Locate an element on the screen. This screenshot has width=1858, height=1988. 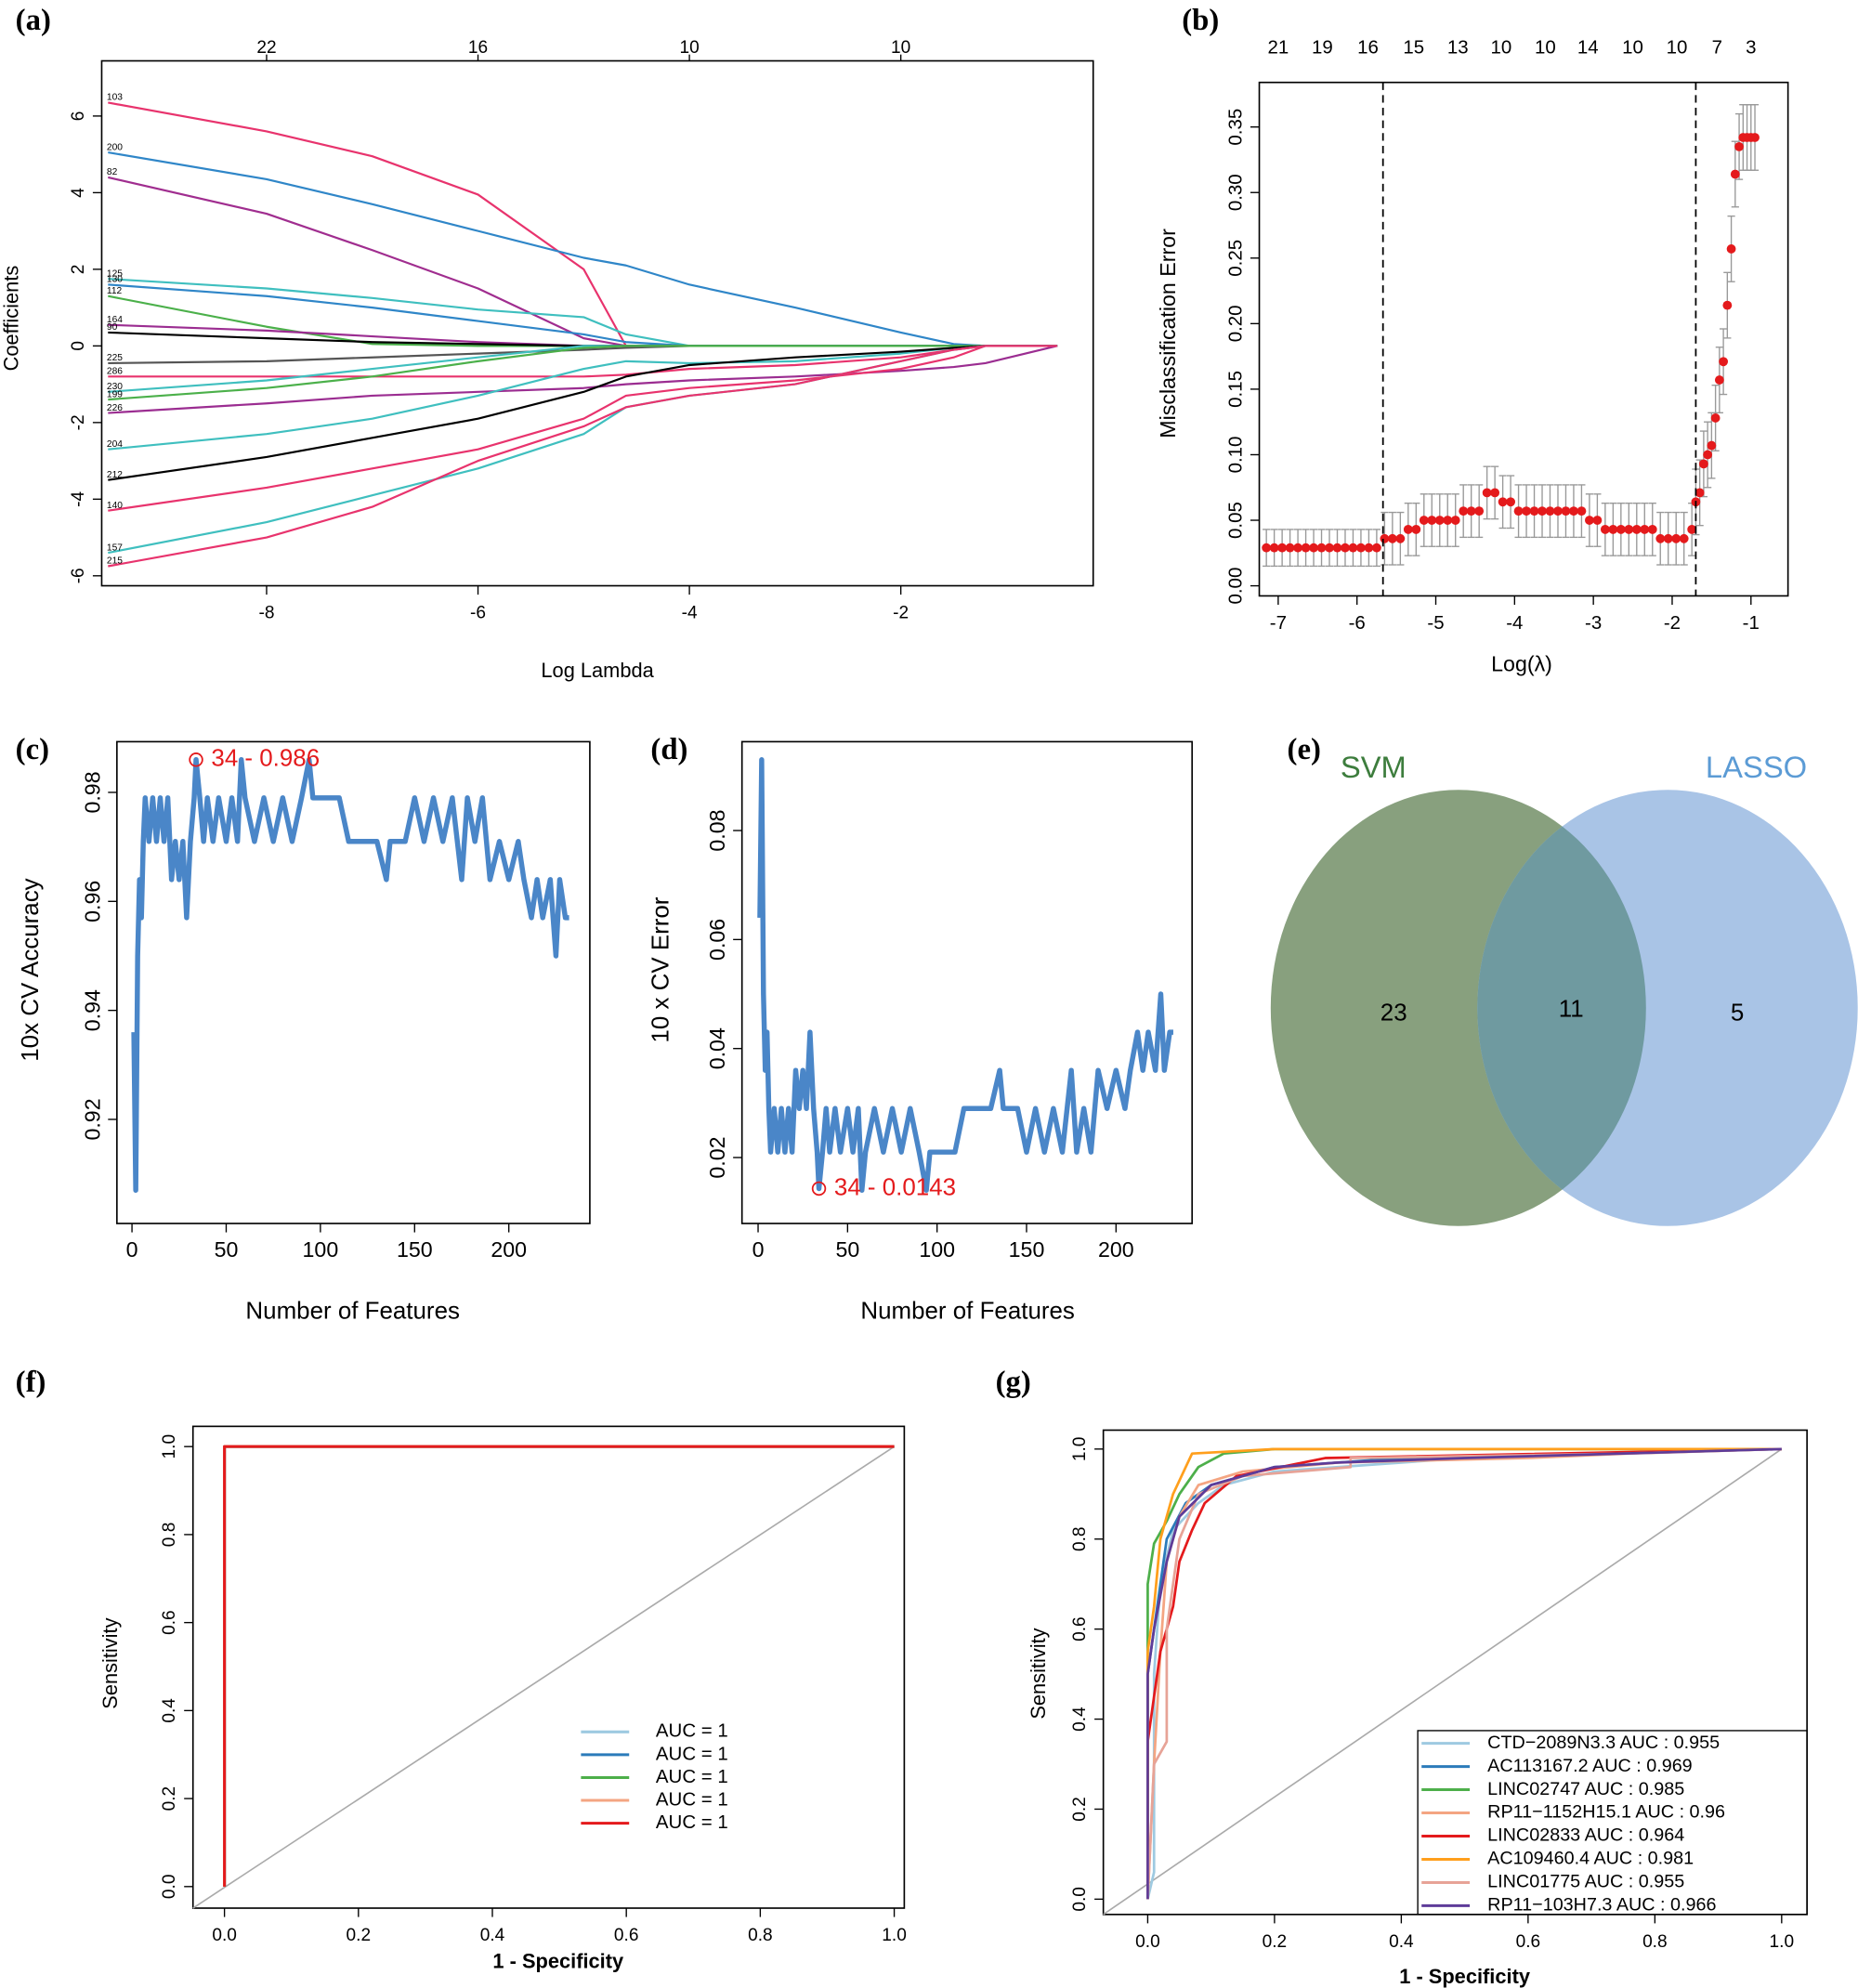
y-tick-label: 0.92 is located at coordinates (92, 1119).